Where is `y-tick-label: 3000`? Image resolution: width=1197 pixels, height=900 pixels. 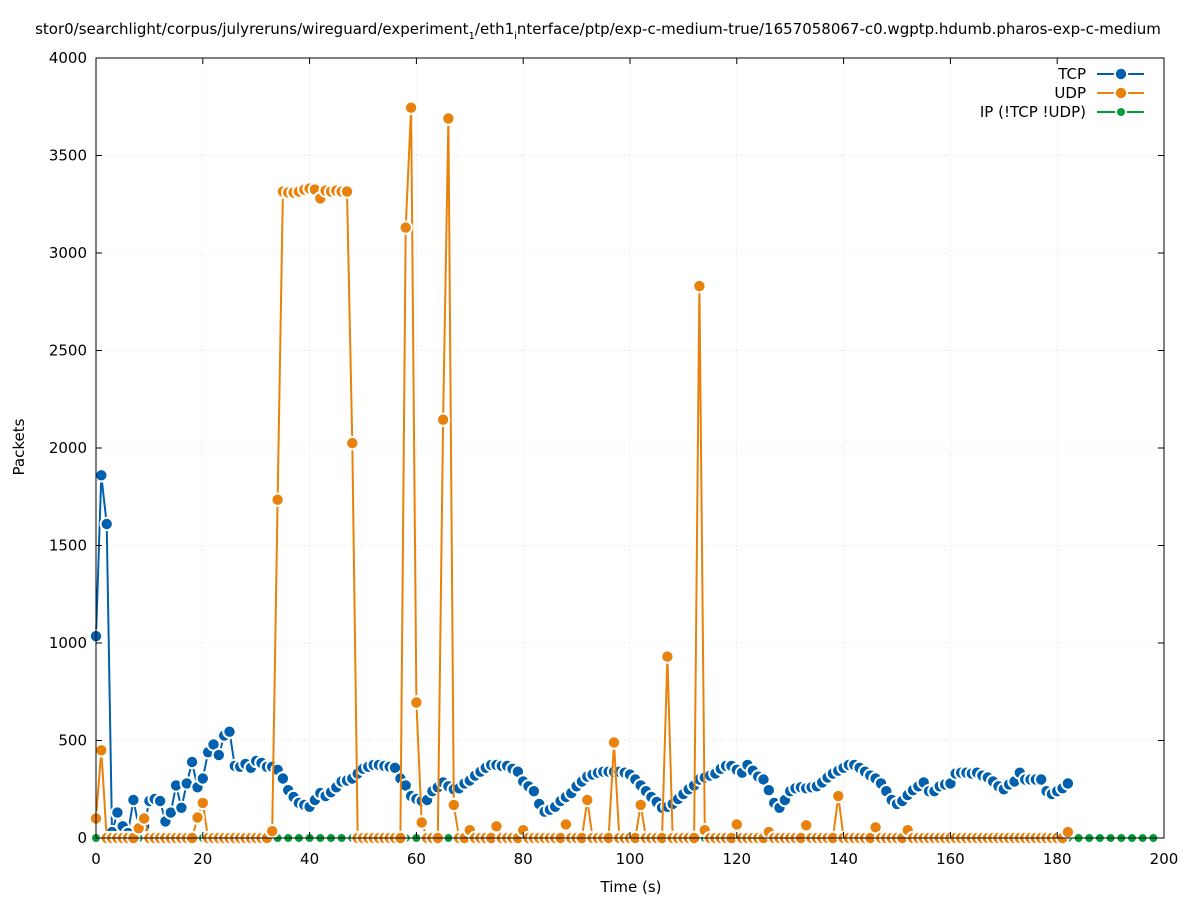
y-tick-label: 3000 is located at coordinates (68, 253).